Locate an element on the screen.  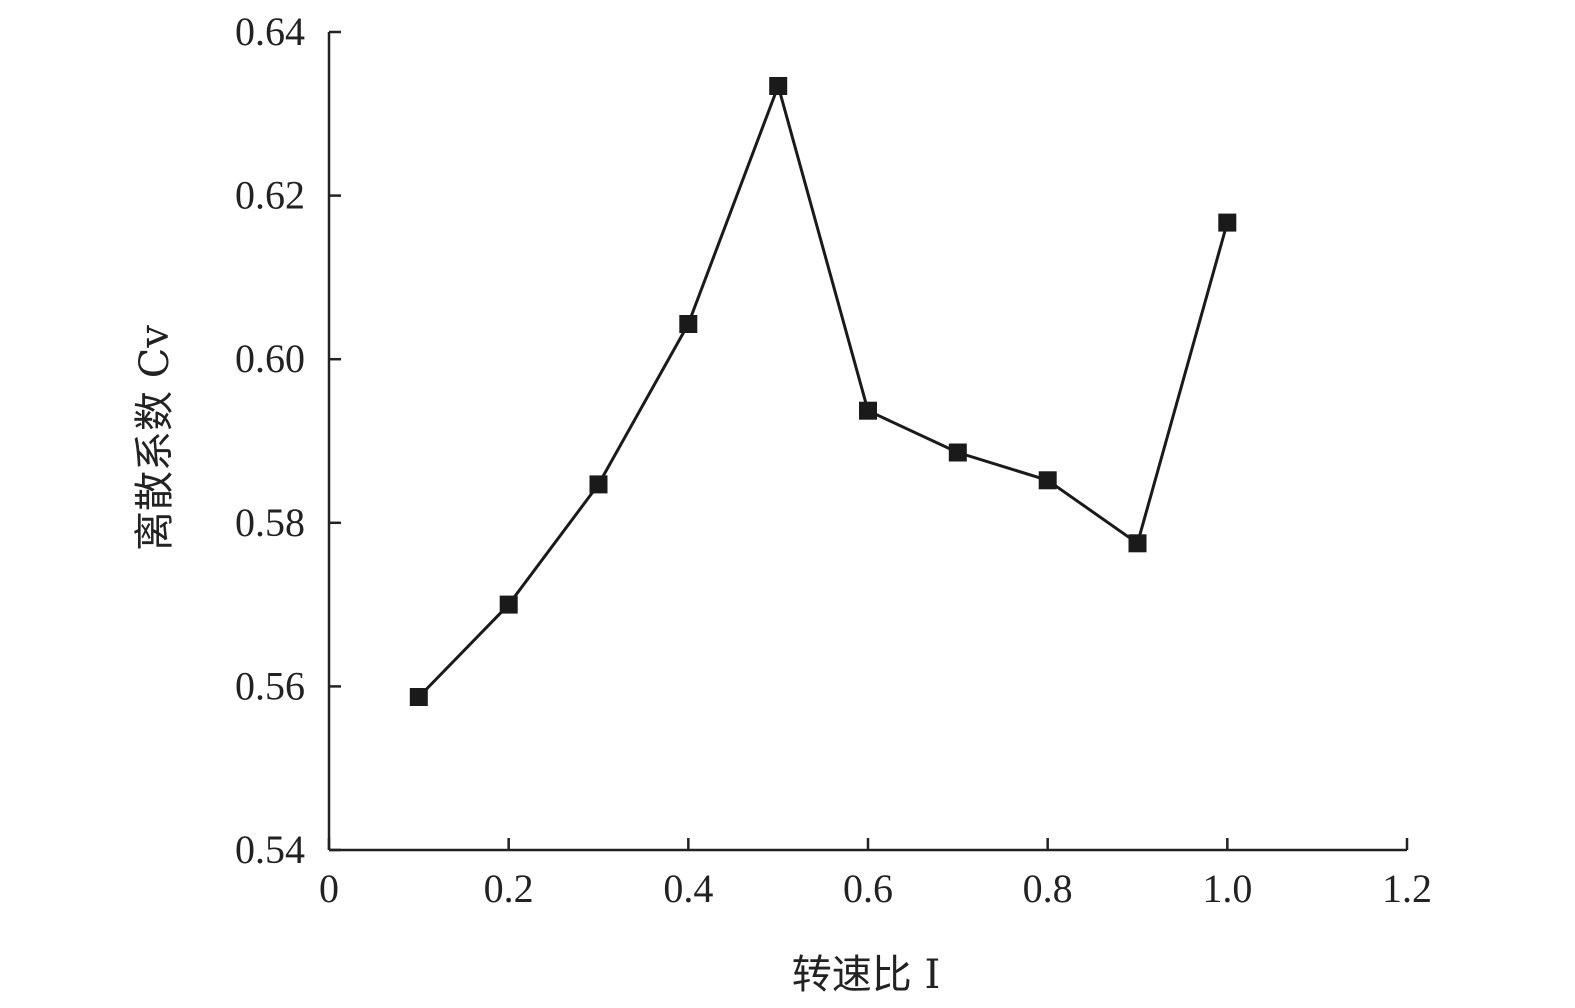
y-tick-label: 0.56 is located at coordinates (270, 685).